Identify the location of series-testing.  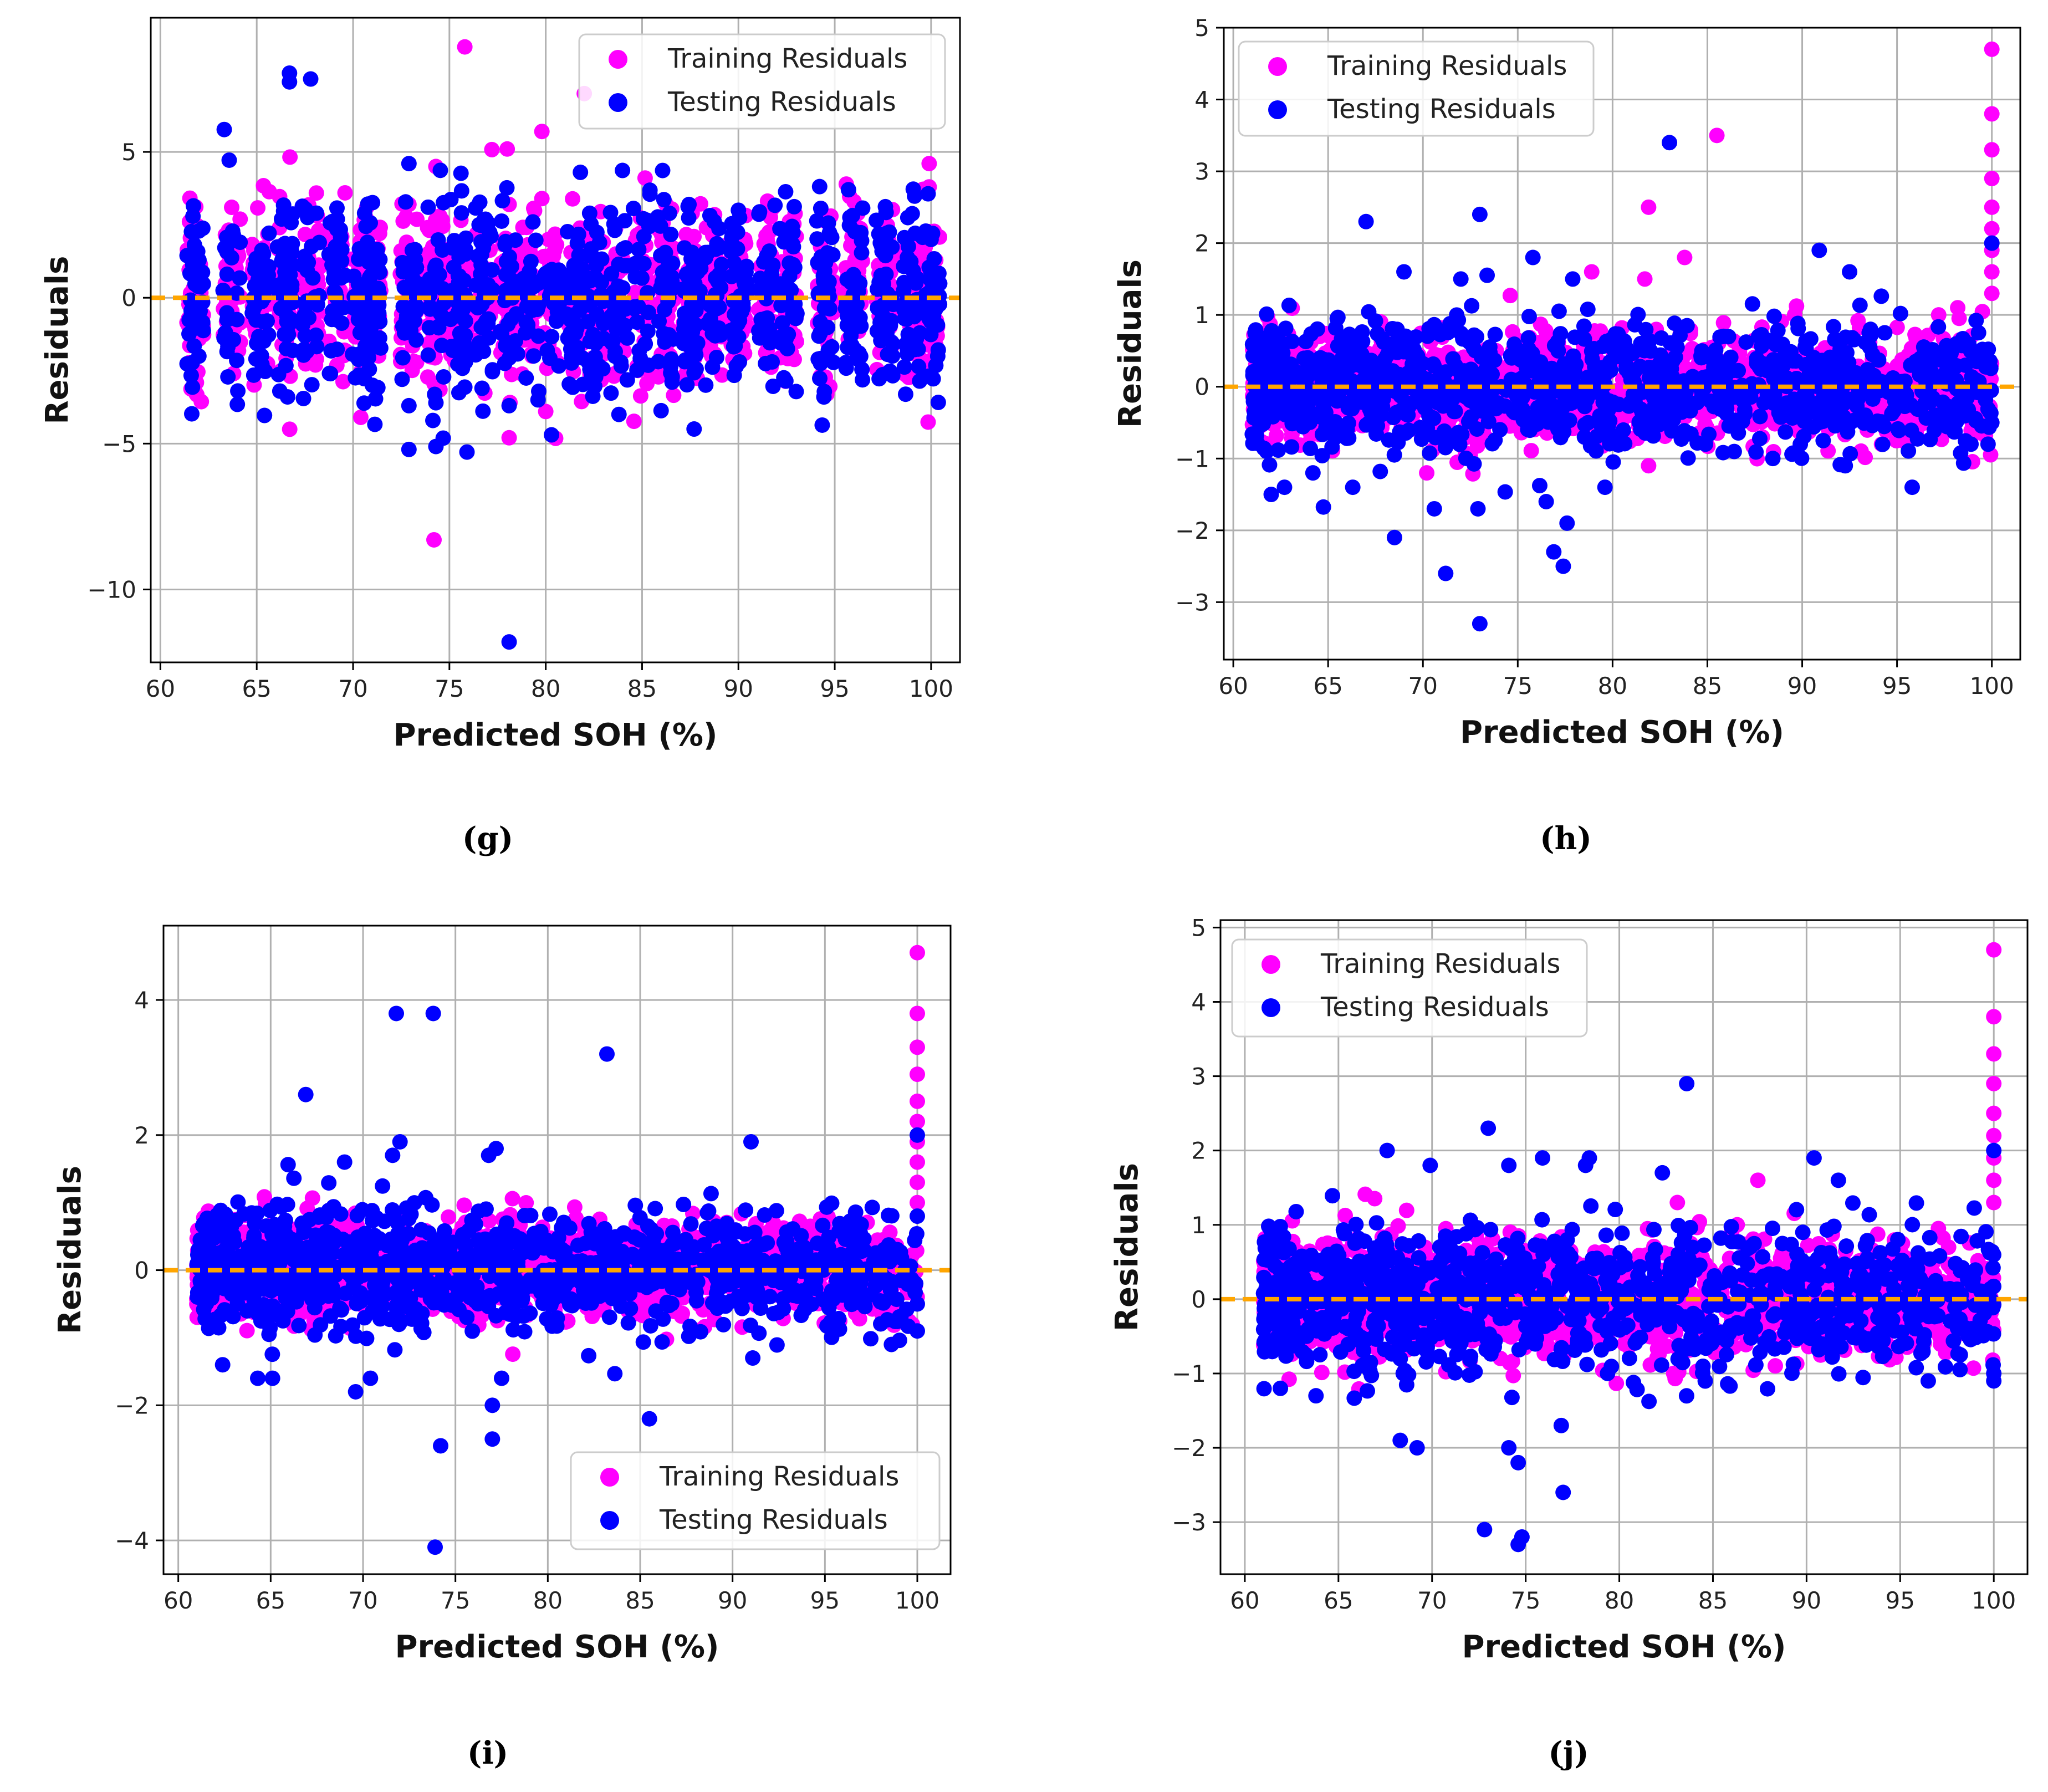
(1622, 383).